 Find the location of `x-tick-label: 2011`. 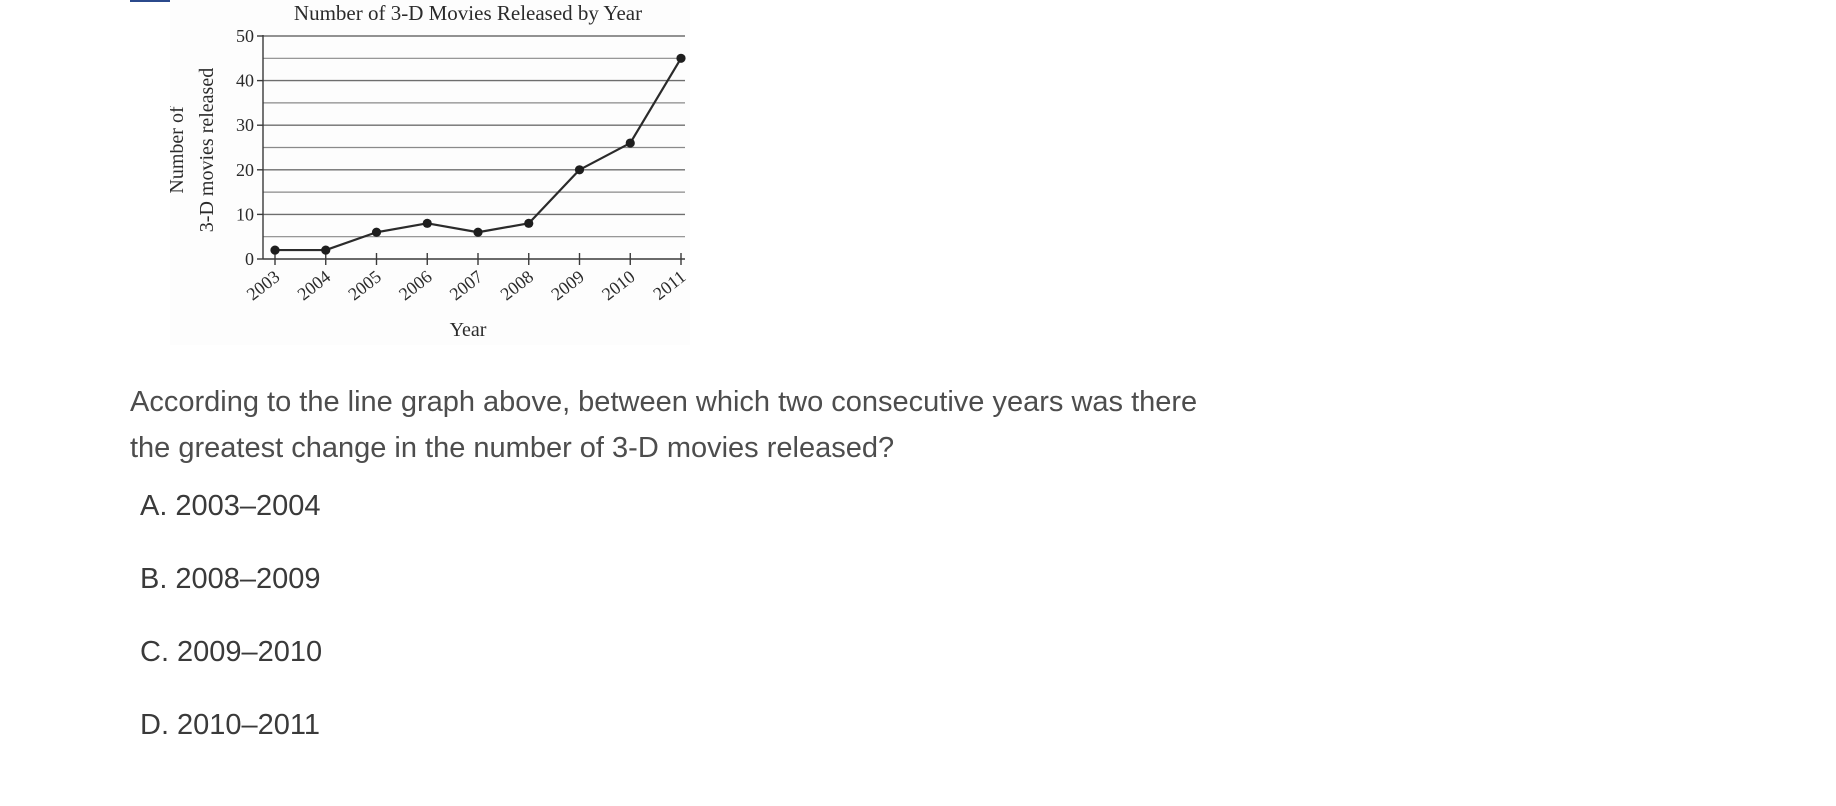

x-tick-label: 2011 is located at coordinates (669, 285).